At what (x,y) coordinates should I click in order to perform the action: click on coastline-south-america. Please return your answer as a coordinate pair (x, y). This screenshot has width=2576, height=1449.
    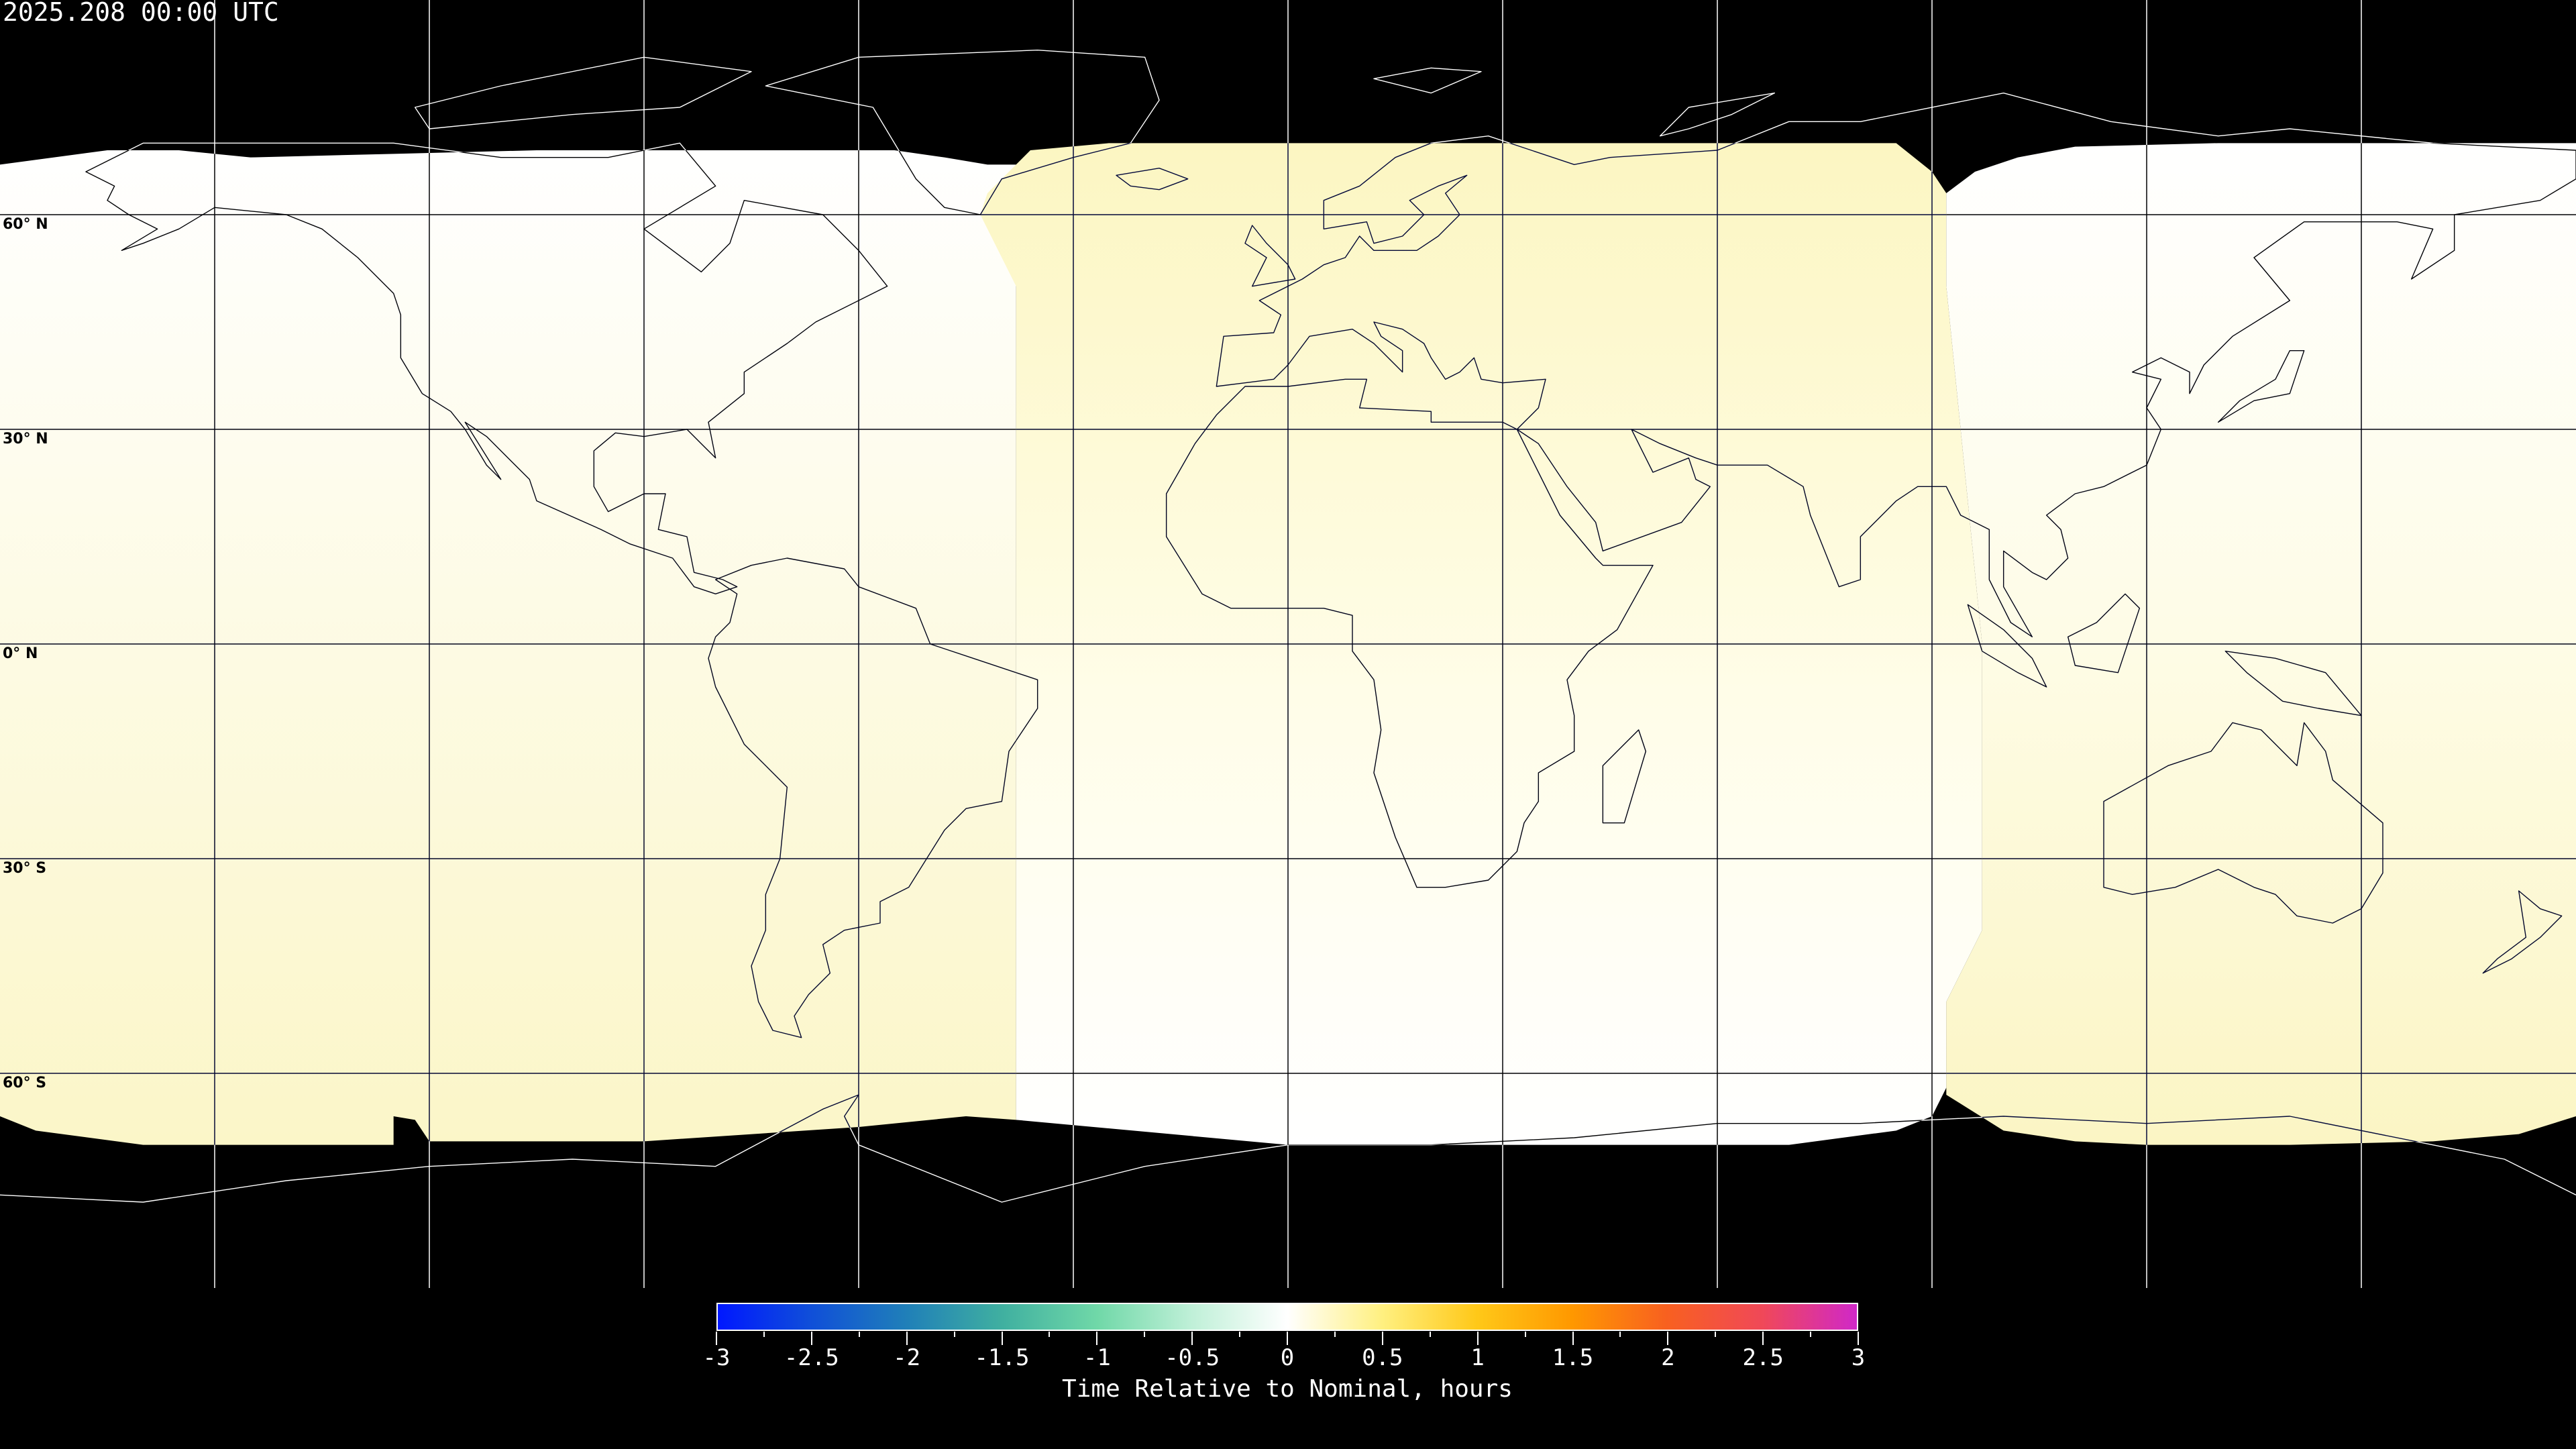
    Looking at the image, I should click on (873, 798).